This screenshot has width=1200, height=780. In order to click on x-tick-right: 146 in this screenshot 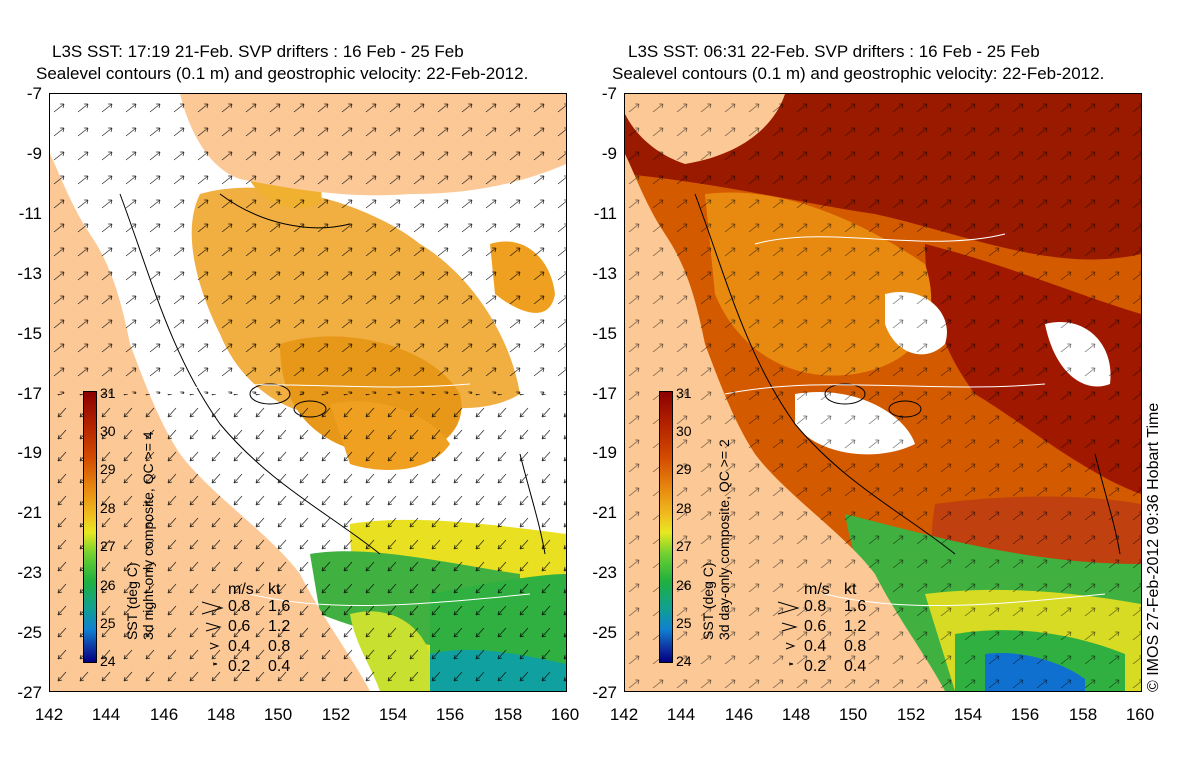, I will do `click(739, 714)`.